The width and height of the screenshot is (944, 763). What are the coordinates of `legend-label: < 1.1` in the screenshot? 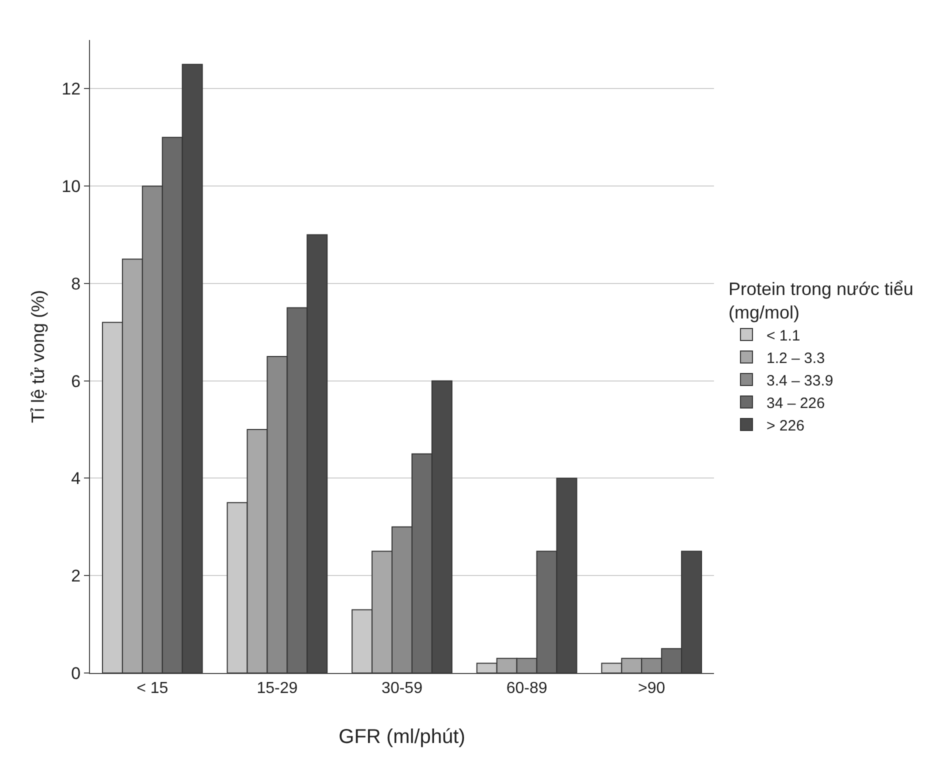 It's located at (783, 335).